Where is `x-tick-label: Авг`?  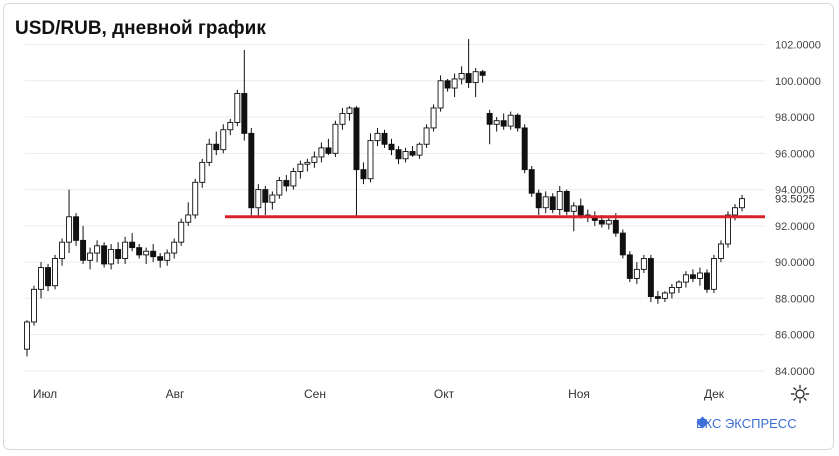
x-tick-label: Авг is located at coordinates (175, 394).